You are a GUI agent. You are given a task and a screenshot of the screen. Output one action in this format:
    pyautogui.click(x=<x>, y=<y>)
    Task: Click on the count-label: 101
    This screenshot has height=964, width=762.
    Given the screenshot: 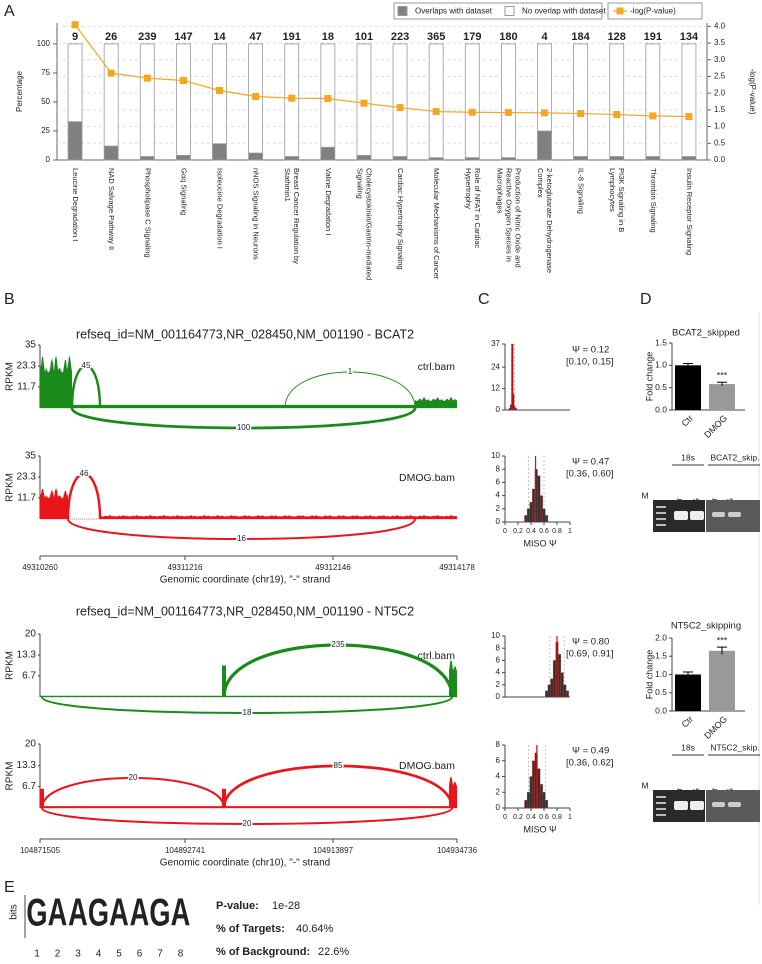 What is the action you would take?
    pyautogui.click(x=364, y=37)
    